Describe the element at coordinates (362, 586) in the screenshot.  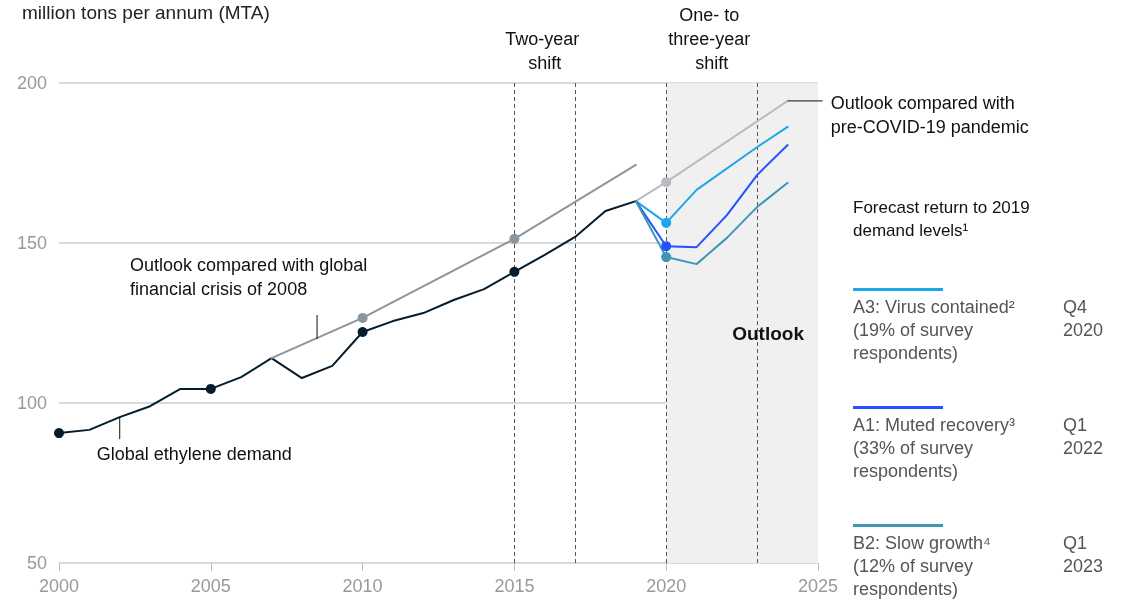
I see `x-tick-label: 2010` at that location.